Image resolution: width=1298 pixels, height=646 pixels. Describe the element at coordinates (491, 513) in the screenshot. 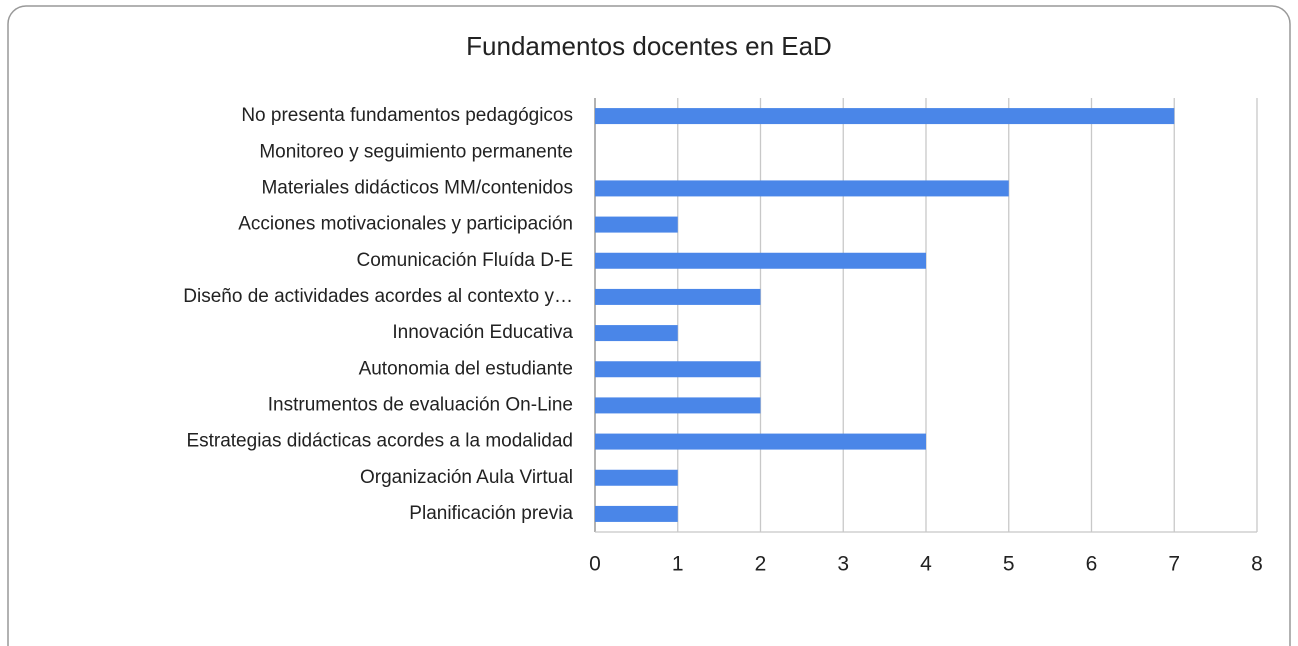

I see `y-tick-label: Planificación previa` at that location.